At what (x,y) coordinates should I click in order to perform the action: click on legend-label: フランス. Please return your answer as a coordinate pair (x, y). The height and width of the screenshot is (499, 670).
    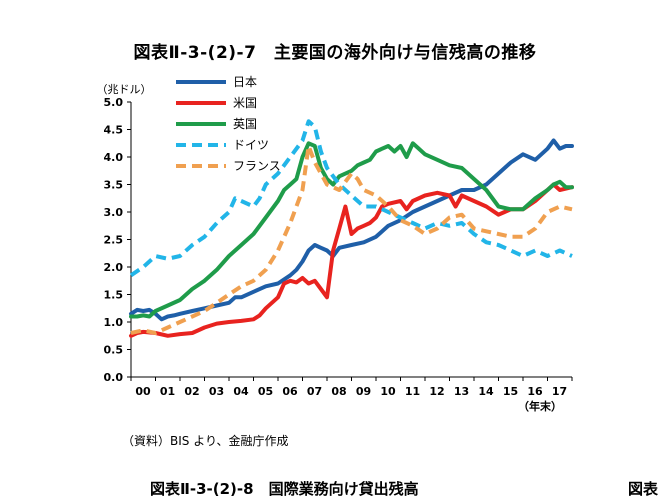
    Looking at the image, I should click on (257, 166).